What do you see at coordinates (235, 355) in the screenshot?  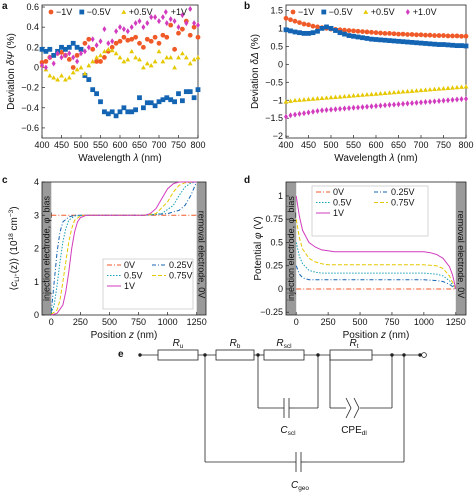 I see `resistor-rb` at bounding box center [235, 355].